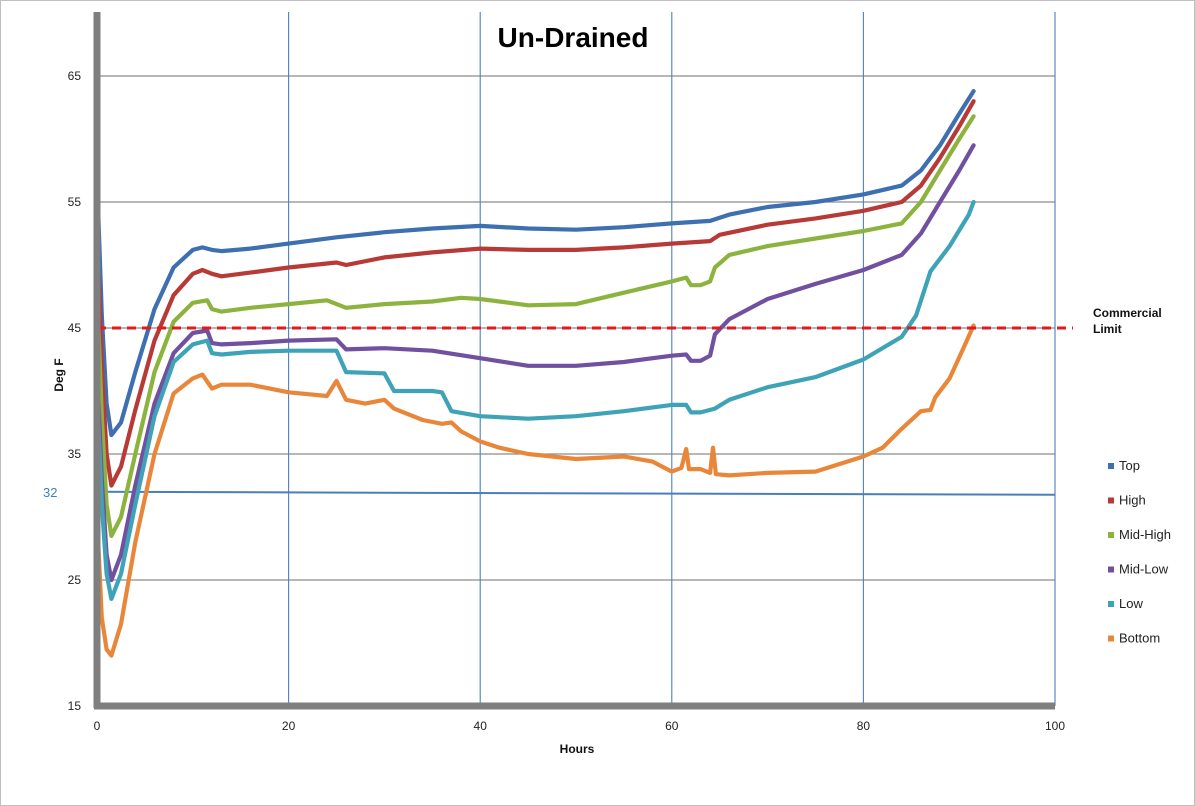 This screenshot has width=1195, height=806. What do you see at coordinates (75, 706) in the screenshot?
I see `y-tick-label: 15` at bounding box center [75, 706].